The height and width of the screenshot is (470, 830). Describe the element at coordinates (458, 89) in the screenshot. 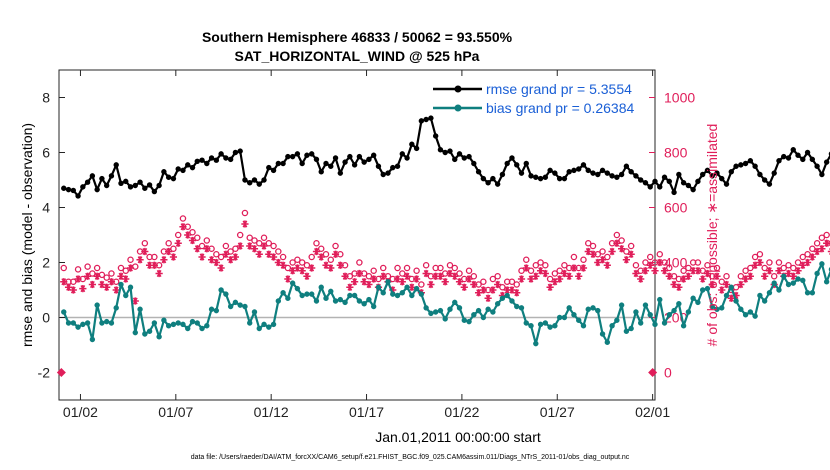

I see `legend-rmse-marker` at that location.